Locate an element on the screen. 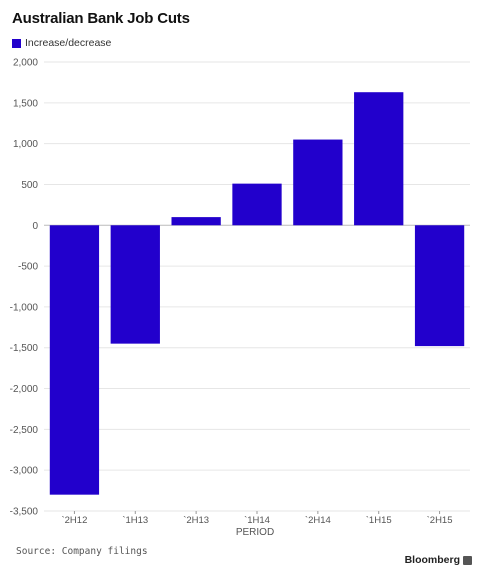 The image size is (488, 575). brand-logo: Bloomberg is located at coordinates (438, 560).